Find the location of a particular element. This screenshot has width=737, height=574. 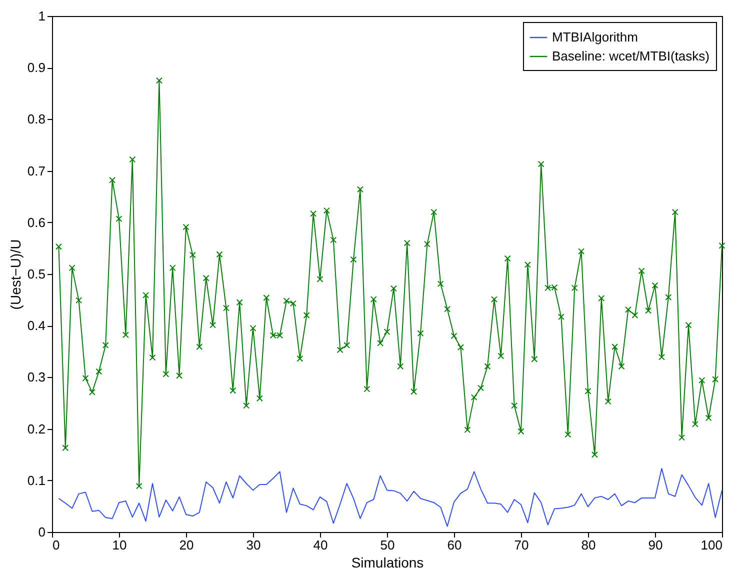

x-tick-label: 10 is located at coordinates (119, 545).